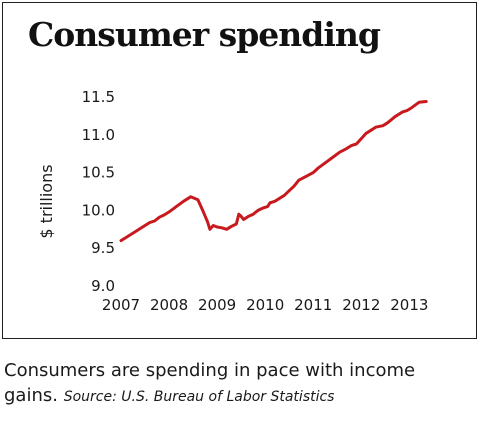 This screenshot has height=423, width=480. What do you see at coordinates (228, 397) in the screenshot?
I see `source-name: U.S. Bureau of Labor Statistics` at bounding box center [228, 397].